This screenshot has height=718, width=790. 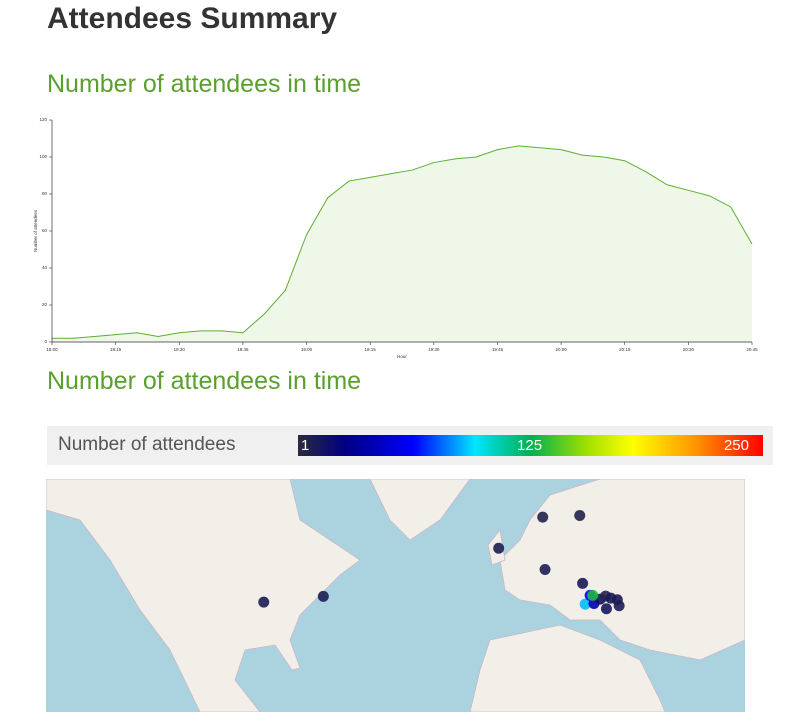 What do you see at coordinates (45, 304) in the screenshot?
I see `y-tick-label: 20` at bounding box center [45, 304].